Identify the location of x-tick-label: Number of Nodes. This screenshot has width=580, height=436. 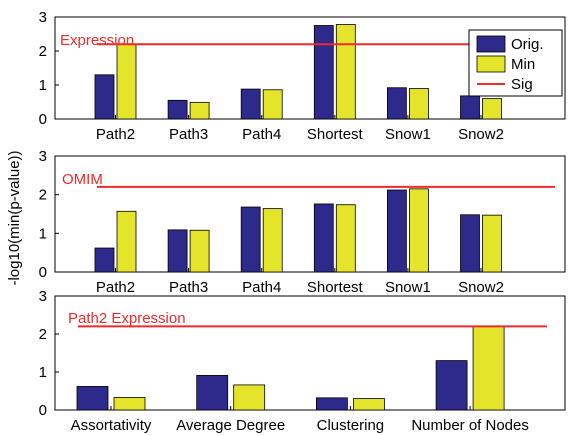
(470, 425).